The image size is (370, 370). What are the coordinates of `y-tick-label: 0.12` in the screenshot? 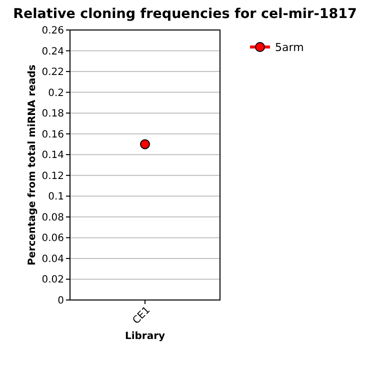 It's located at (53, 176).